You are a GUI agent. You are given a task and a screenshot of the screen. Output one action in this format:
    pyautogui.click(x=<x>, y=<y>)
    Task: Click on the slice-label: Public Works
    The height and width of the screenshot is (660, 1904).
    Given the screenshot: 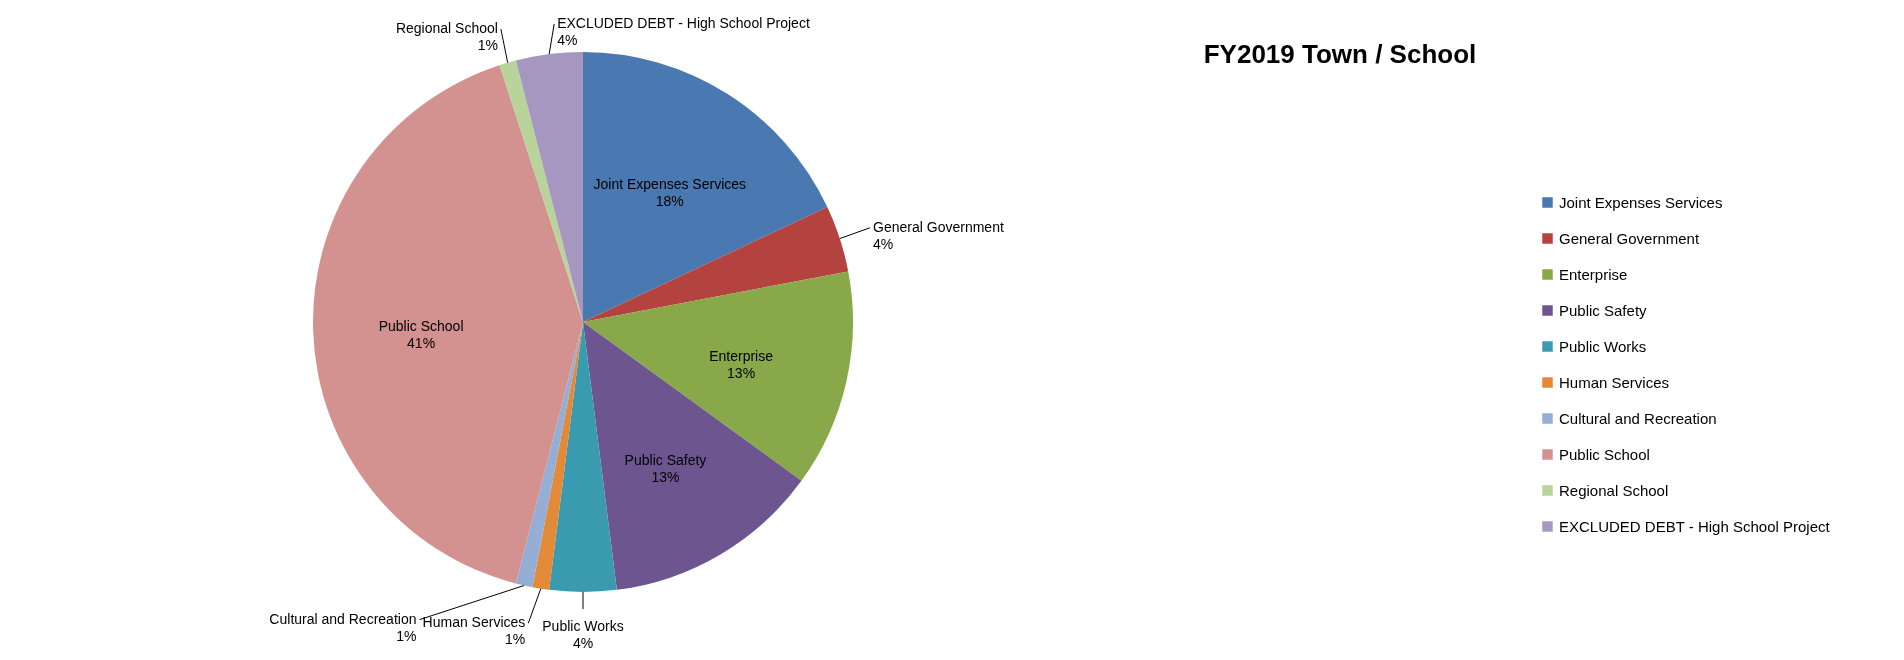 What is the action you would take?
    pyautogui.click(x=583, y=626)
    